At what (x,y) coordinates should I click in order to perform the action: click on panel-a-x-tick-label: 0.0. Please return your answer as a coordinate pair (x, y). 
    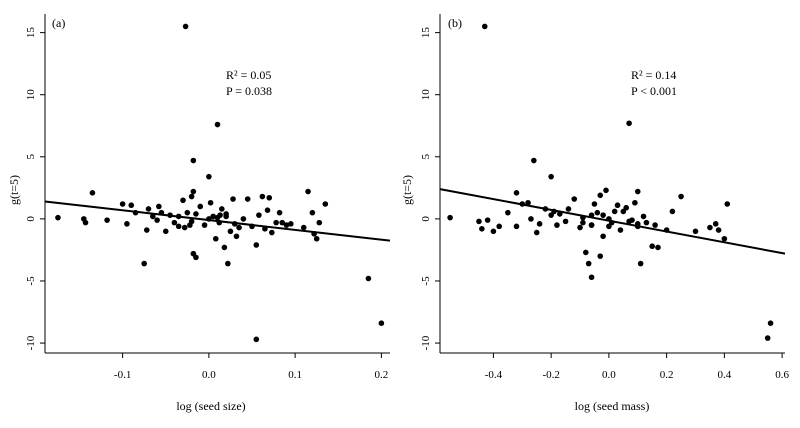
    Looking at the image, I should click on (209, 375).